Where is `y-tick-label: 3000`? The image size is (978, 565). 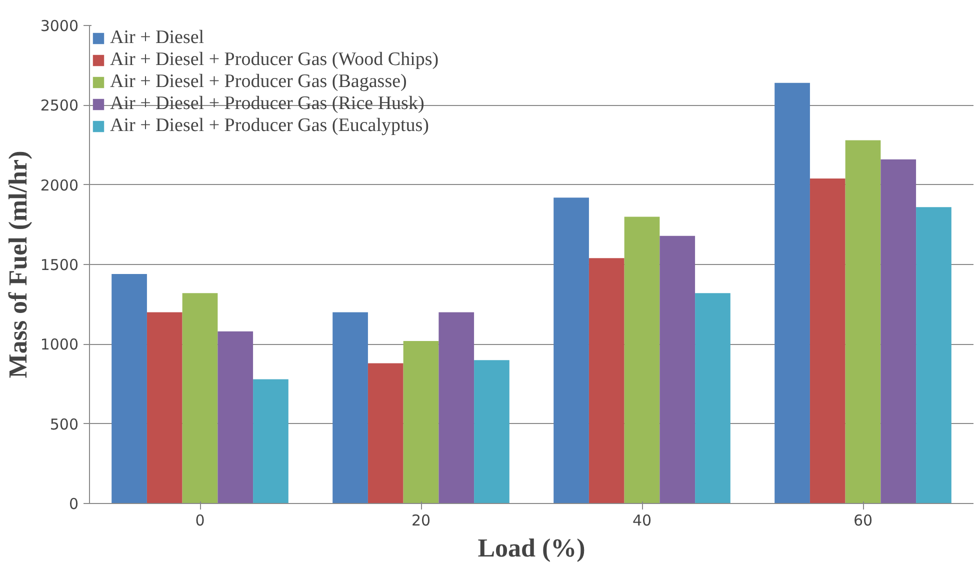
y-tick-label: 3000 is located at coordinates (59, 26).